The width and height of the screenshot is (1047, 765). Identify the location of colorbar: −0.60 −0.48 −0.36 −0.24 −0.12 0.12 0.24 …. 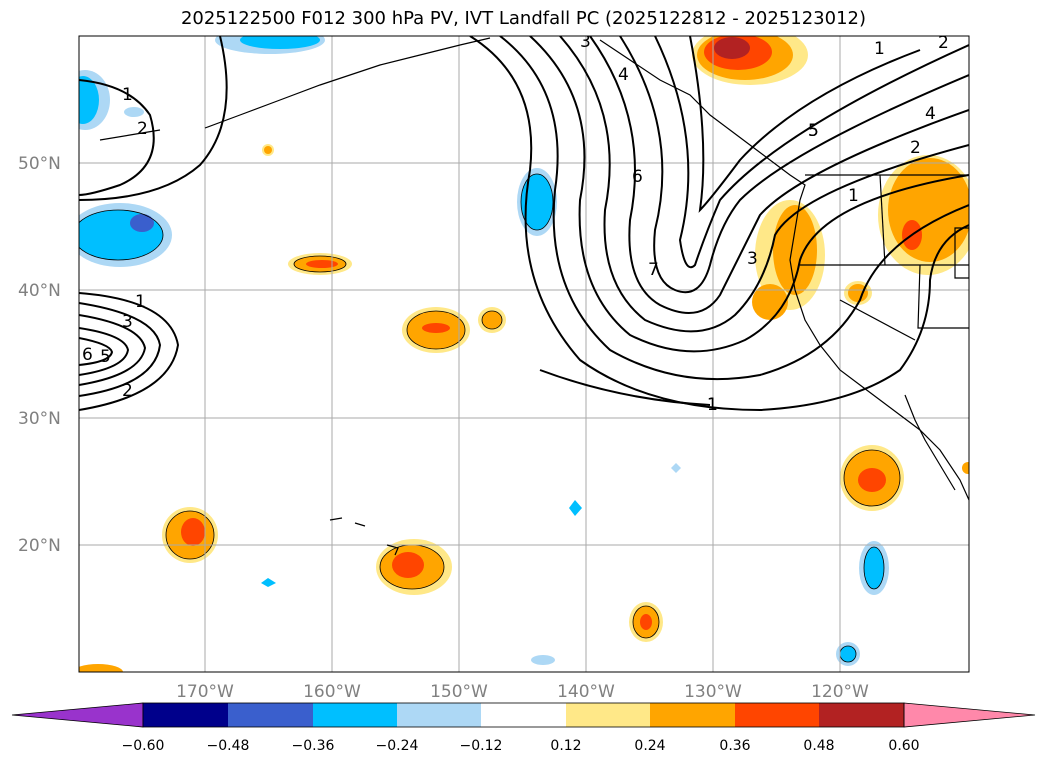
(523, 728).